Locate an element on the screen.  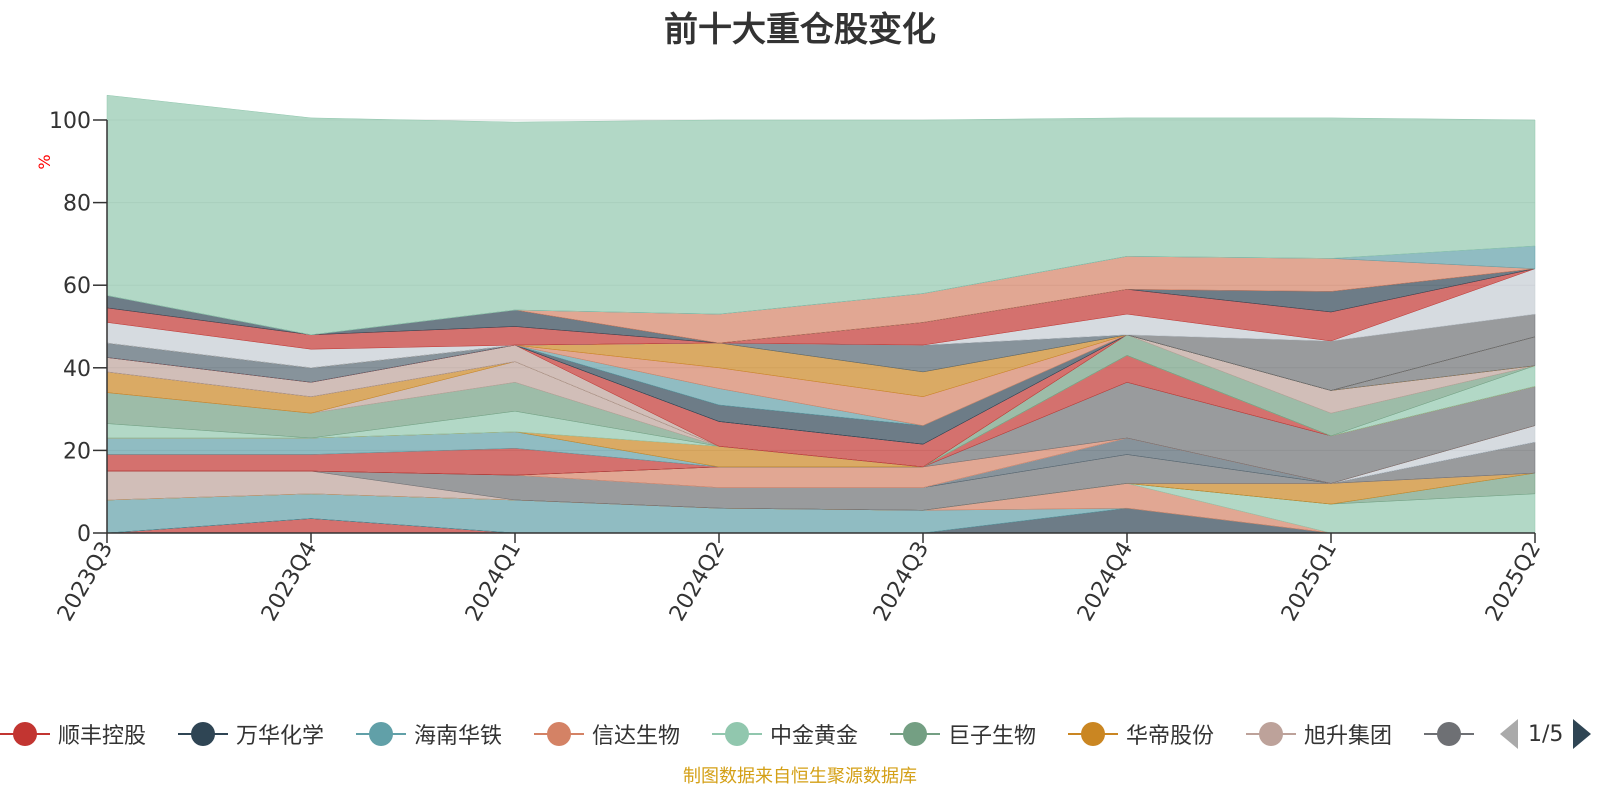
legend-pager: 1/5 is located at coordinates (1550, 734).